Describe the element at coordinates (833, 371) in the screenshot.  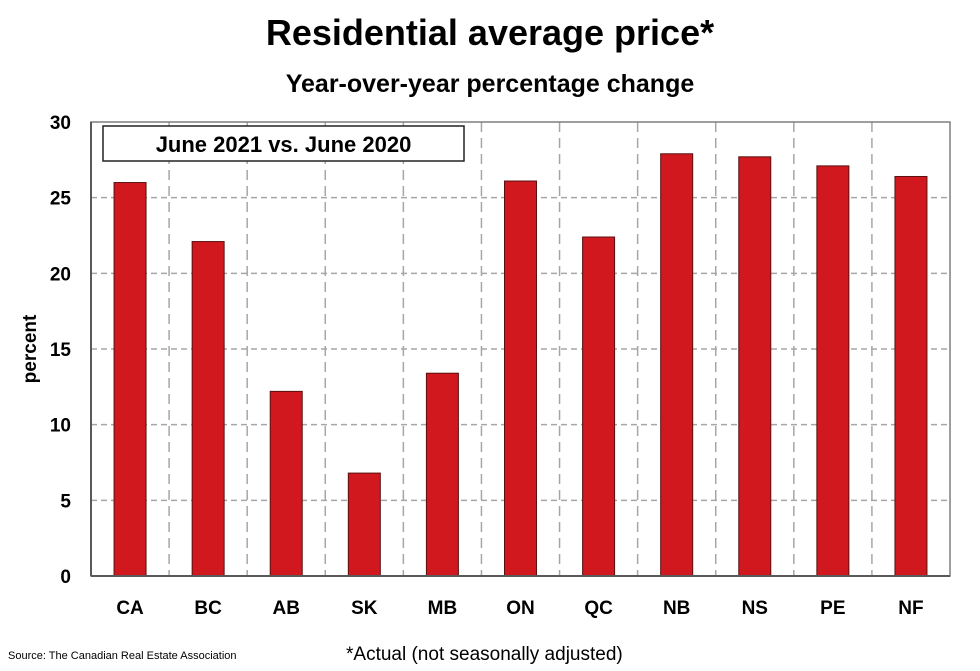
I see `bar-pe` at that location.